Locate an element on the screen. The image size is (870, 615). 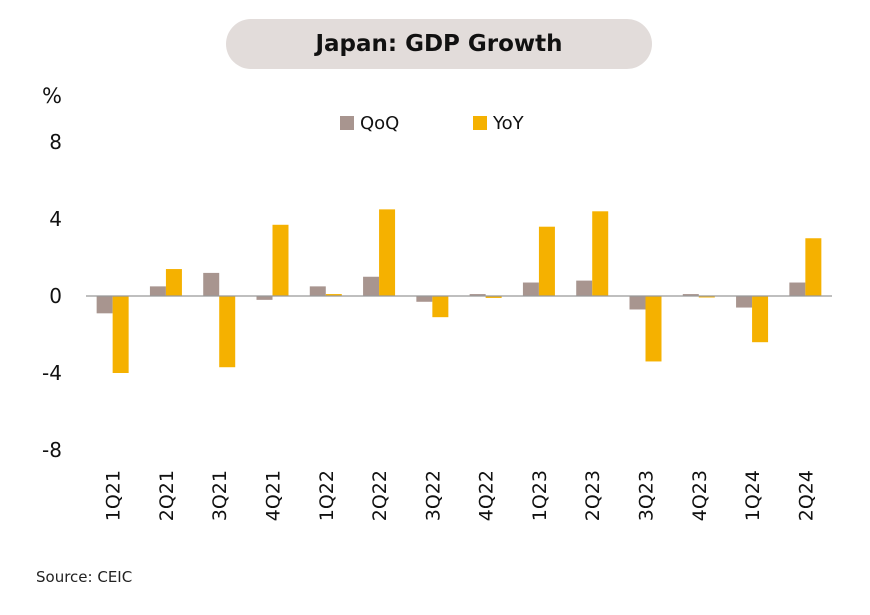
bar-yoy-1q24 is located at coordinates (760, 319).